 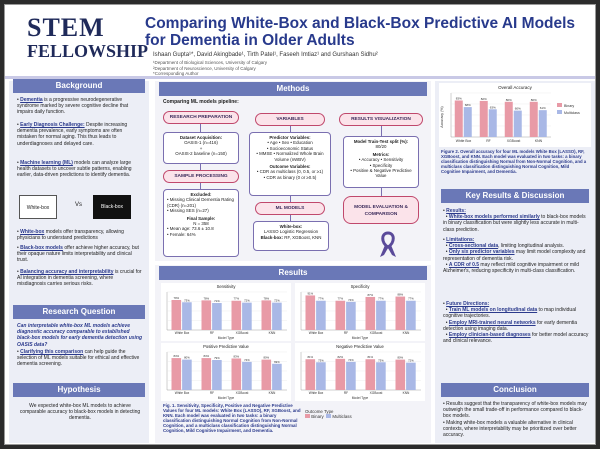 I want to click on metrics-3: • Positive & Negative Predictive Value, so click(x=381, y=173).